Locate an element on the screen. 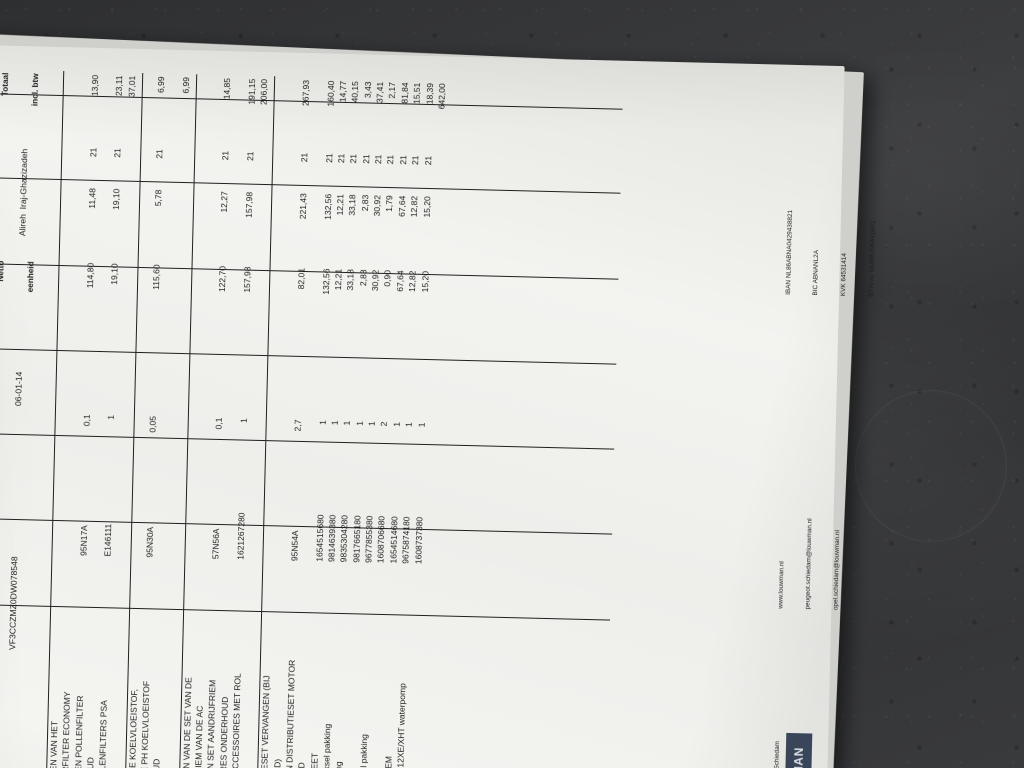  footer-email-opel: opel.schiedam@louwman.nl is located at coordinates (837, 570).